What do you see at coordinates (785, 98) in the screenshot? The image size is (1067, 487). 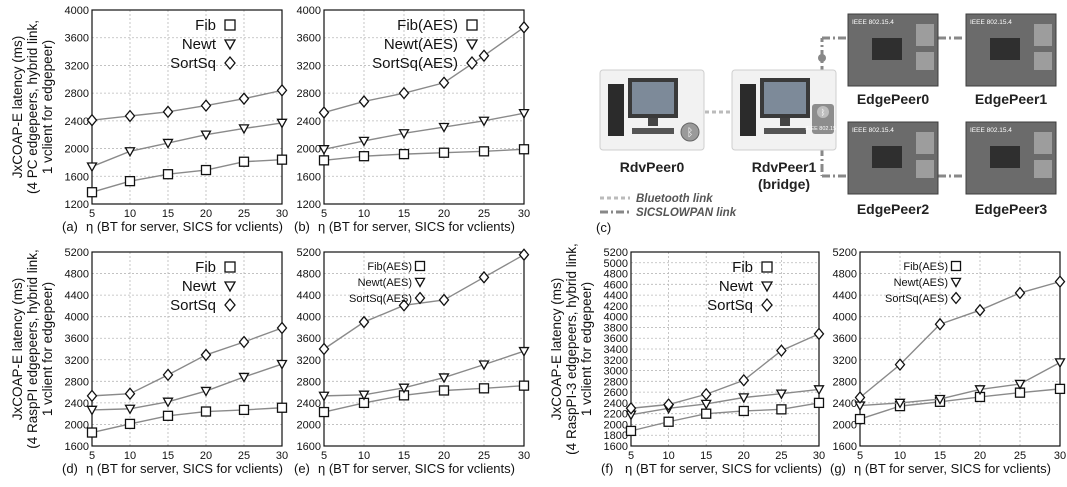 I see `screen` at bounding box center [785, 98].